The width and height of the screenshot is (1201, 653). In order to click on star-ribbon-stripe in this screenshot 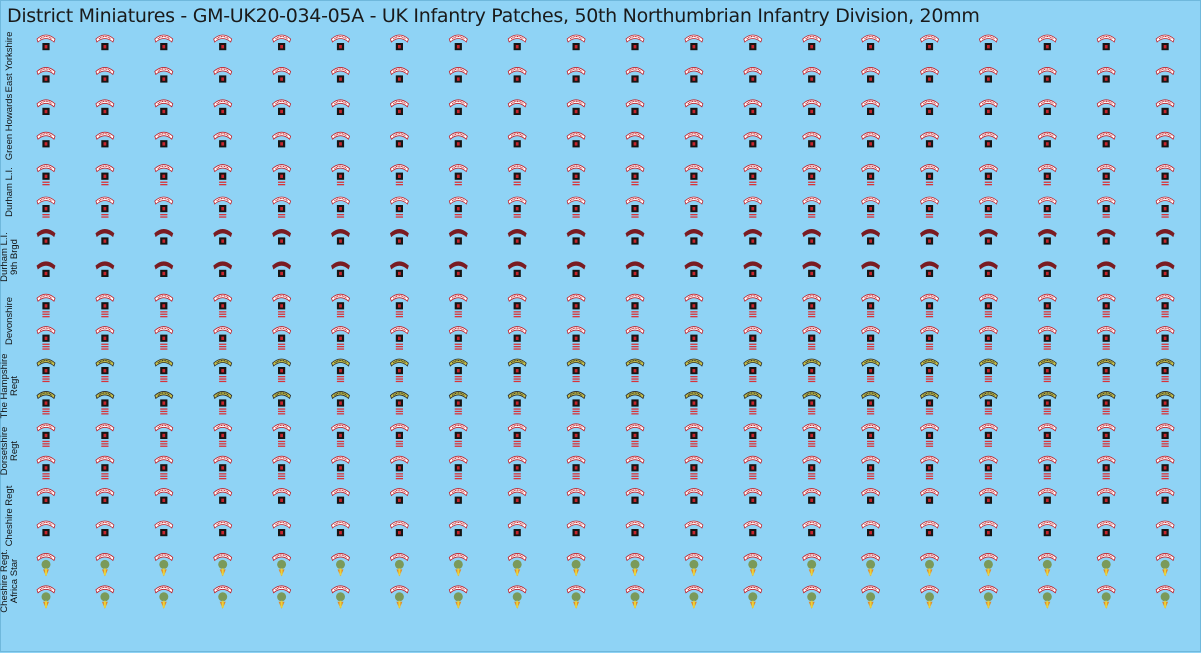, I will do `click(281, 572)`.